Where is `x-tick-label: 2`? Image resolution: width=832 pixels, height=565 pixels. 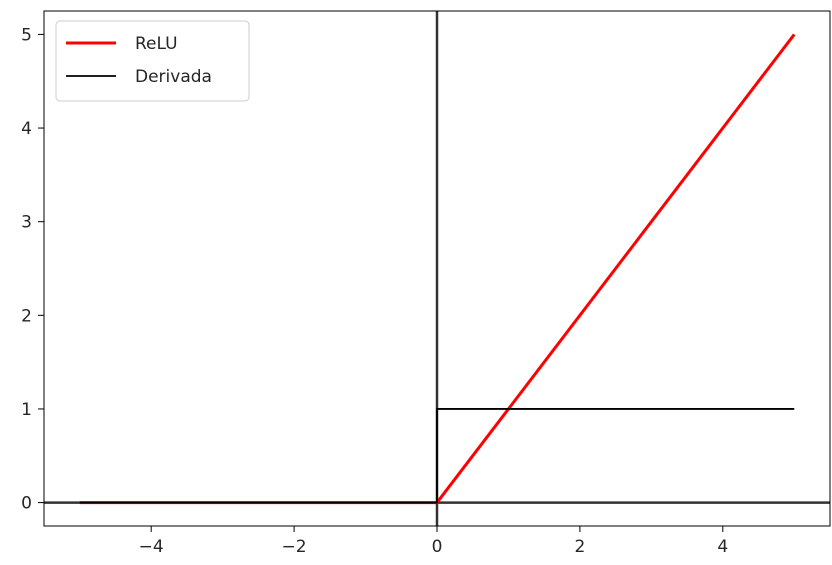
x-tick-label: 2 is located at coordinates (579, 547).